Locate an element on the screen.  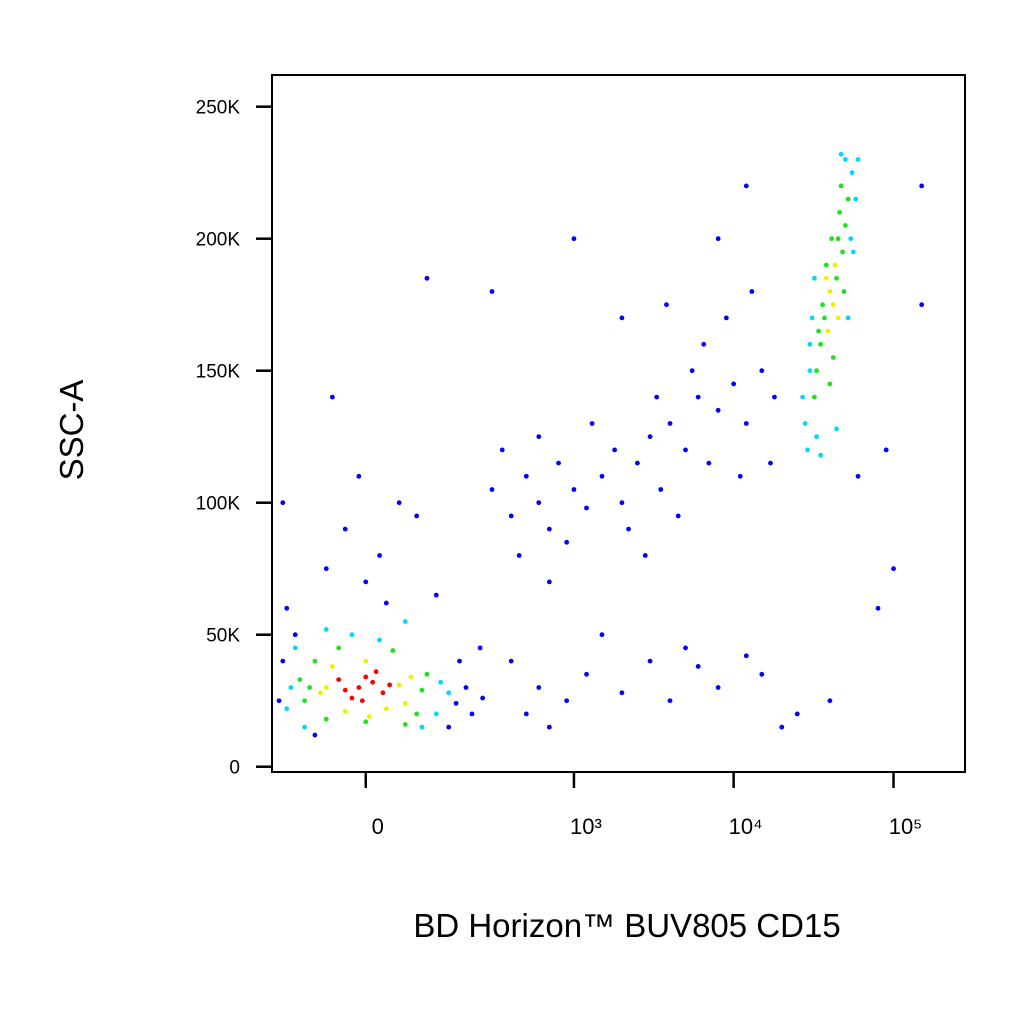
y-tick-label: 100K is located at coordinates (218, 504).